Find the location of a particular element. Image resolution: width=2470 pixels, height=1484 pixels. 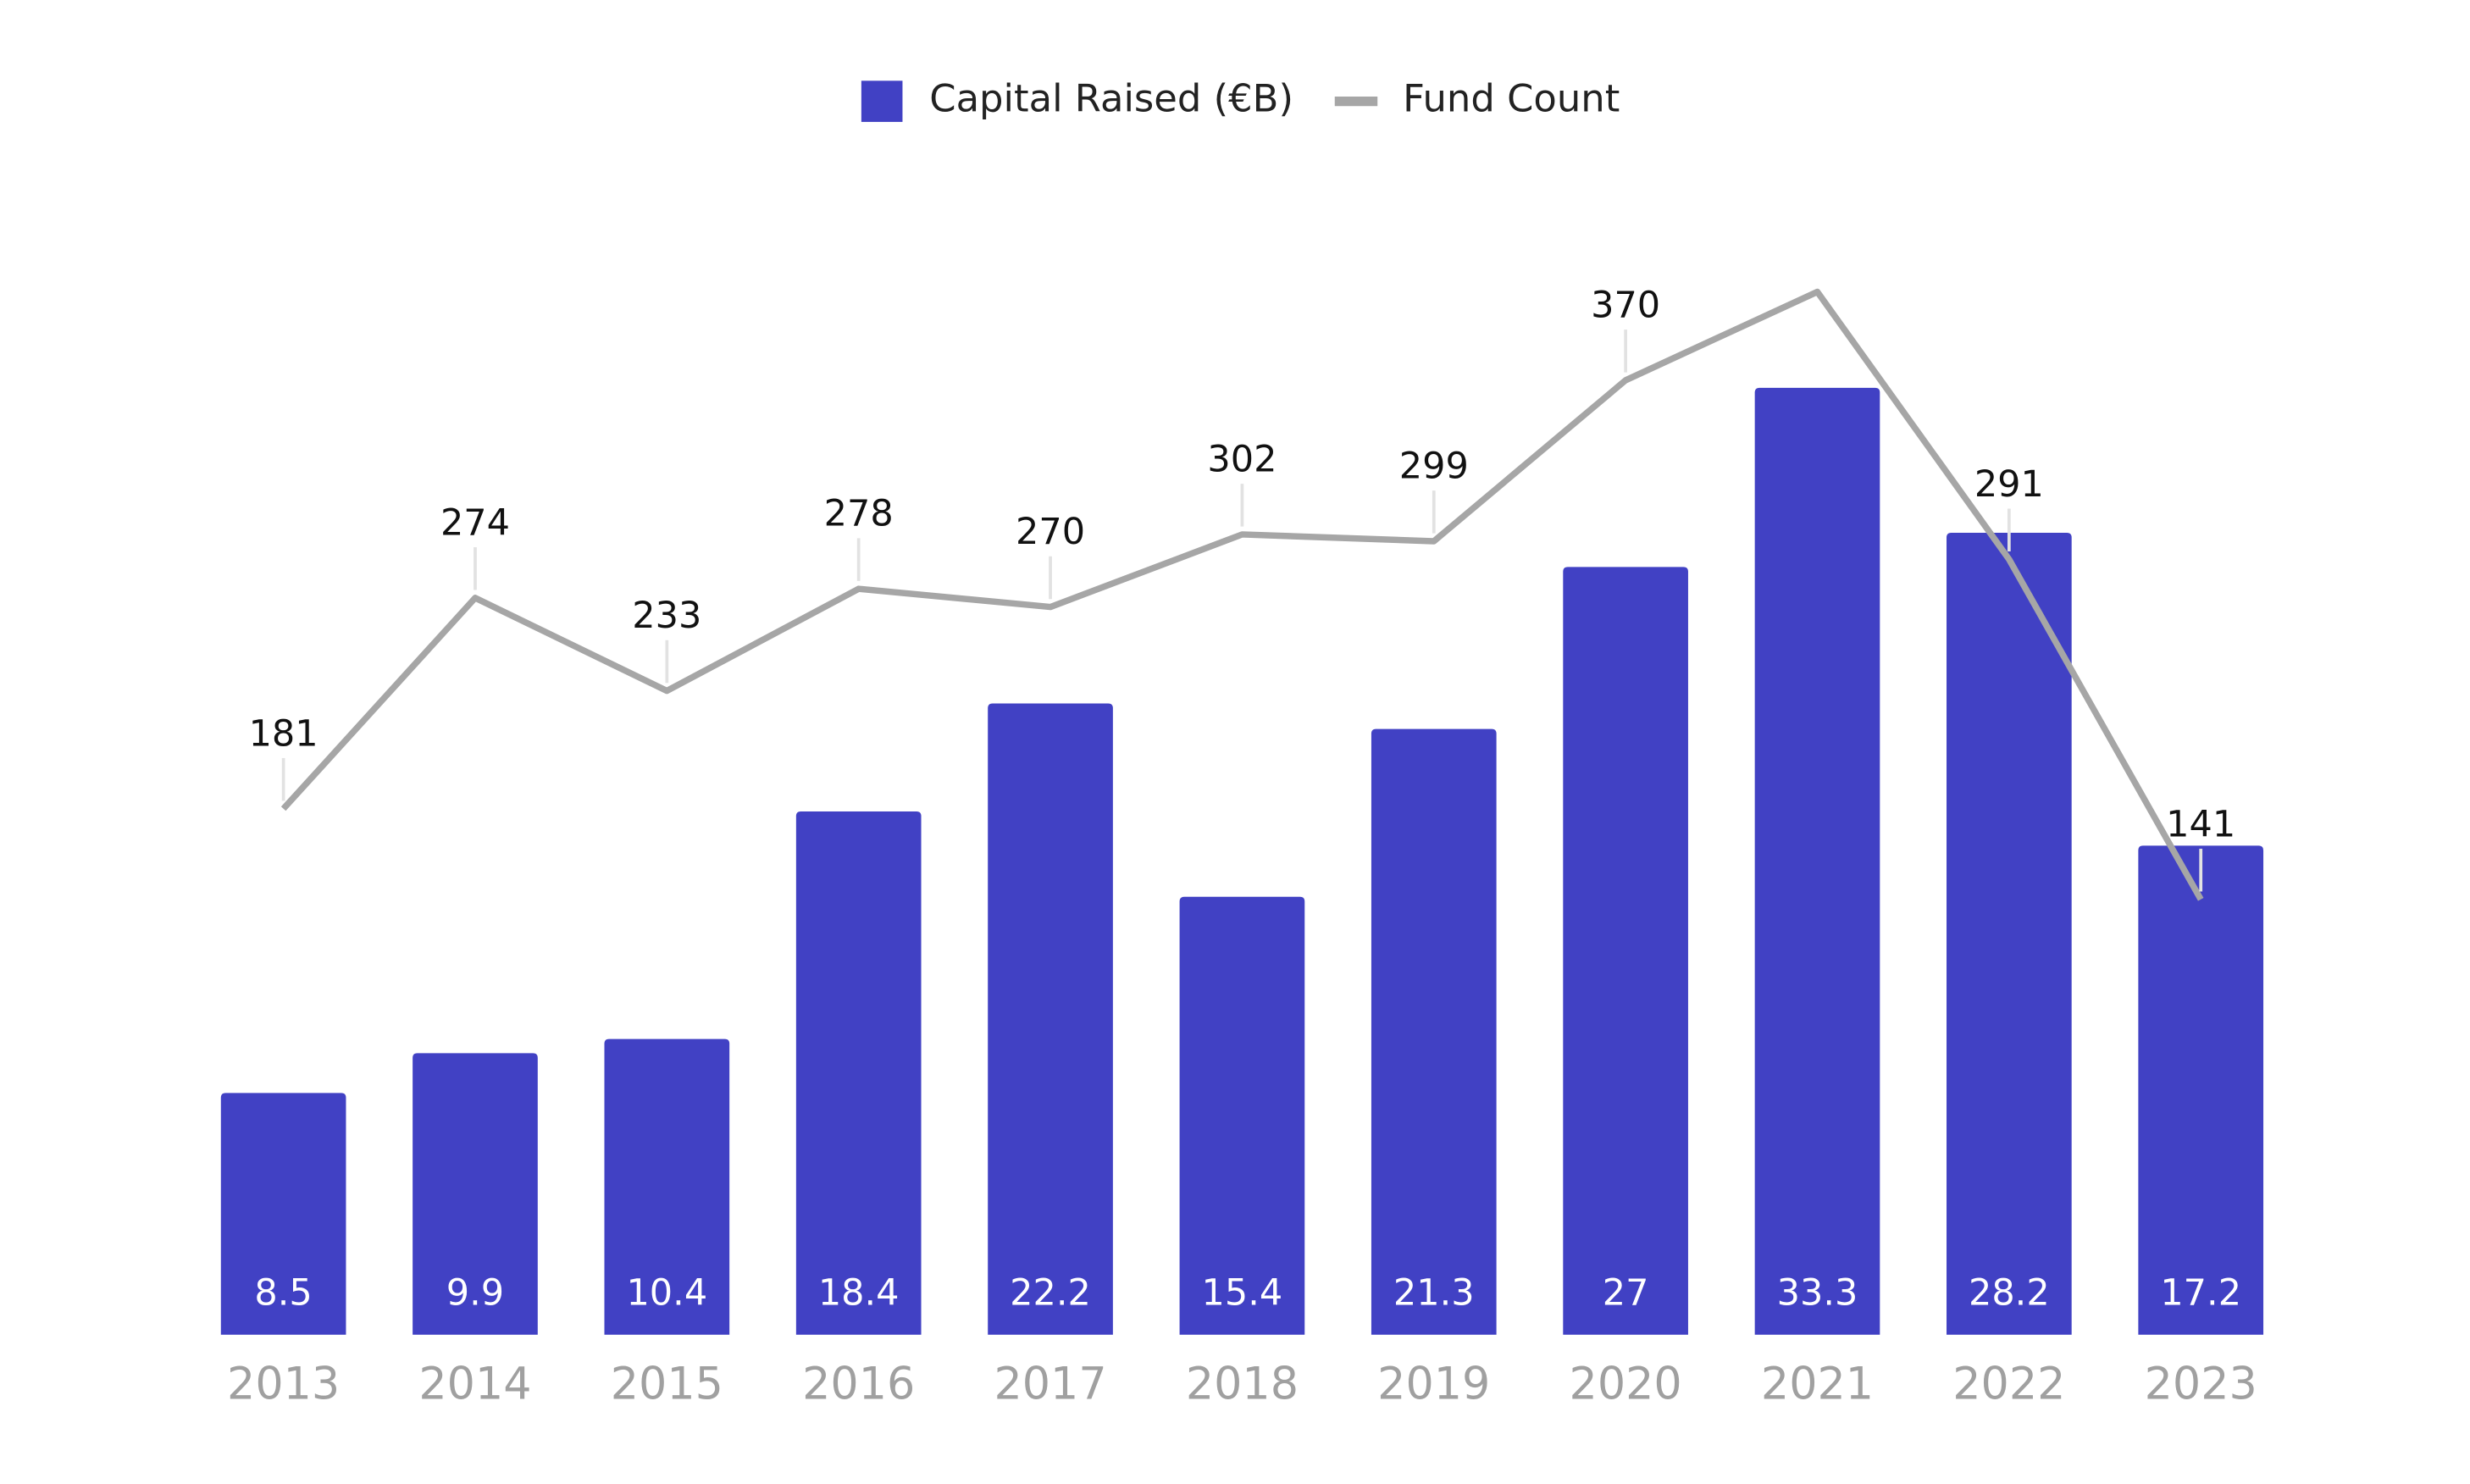

line-value-label: 141 is located at coordinates (2200, 824).